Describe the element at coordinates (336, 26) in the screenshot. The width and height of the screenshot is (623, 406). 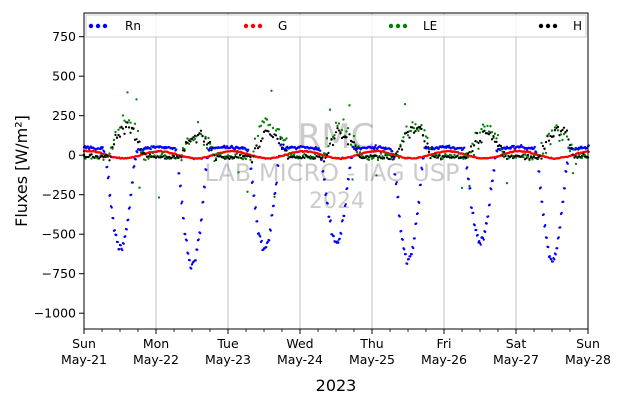
I see `legend: Rn G LE H` at that location.